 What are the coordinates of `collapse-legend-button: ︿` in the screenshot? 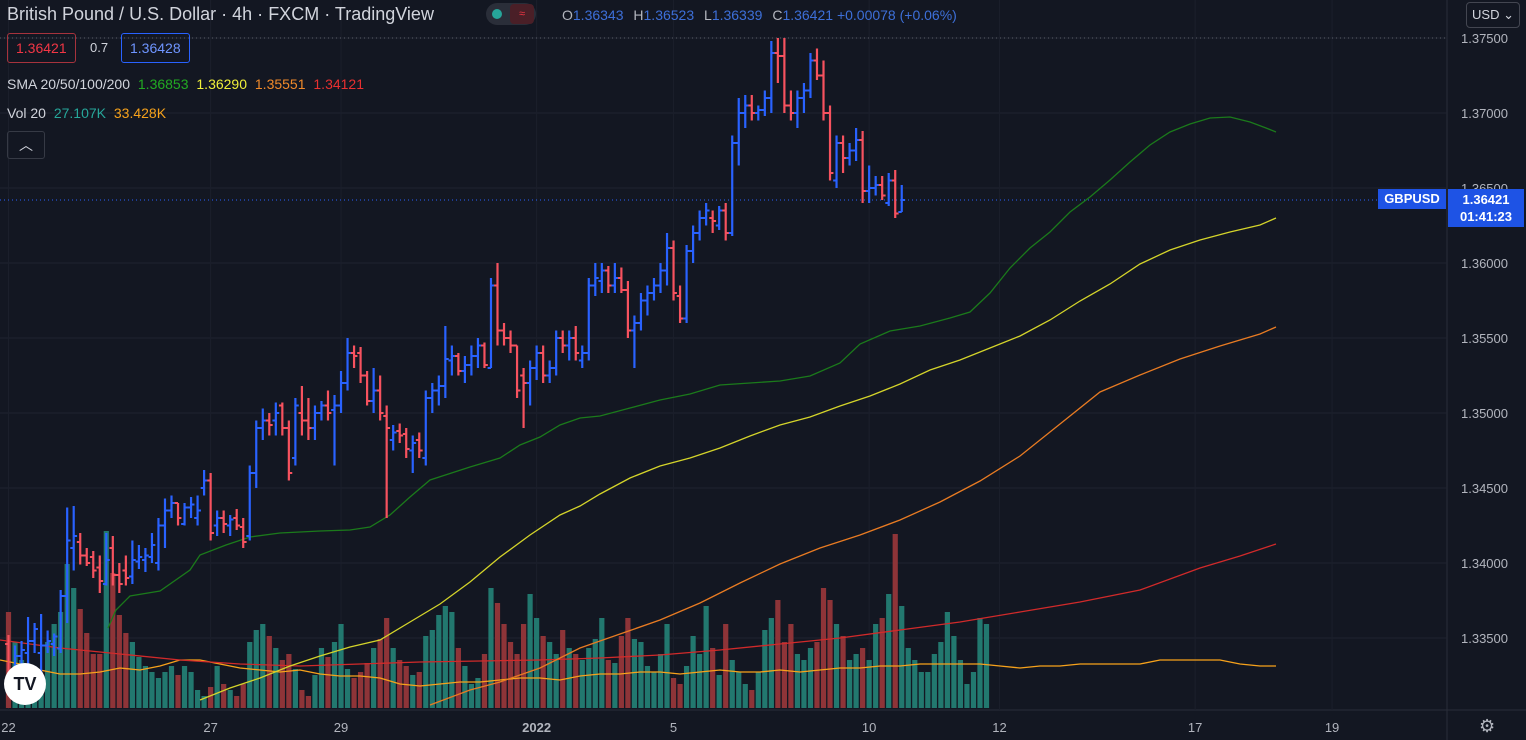 It's located at (26, 145).